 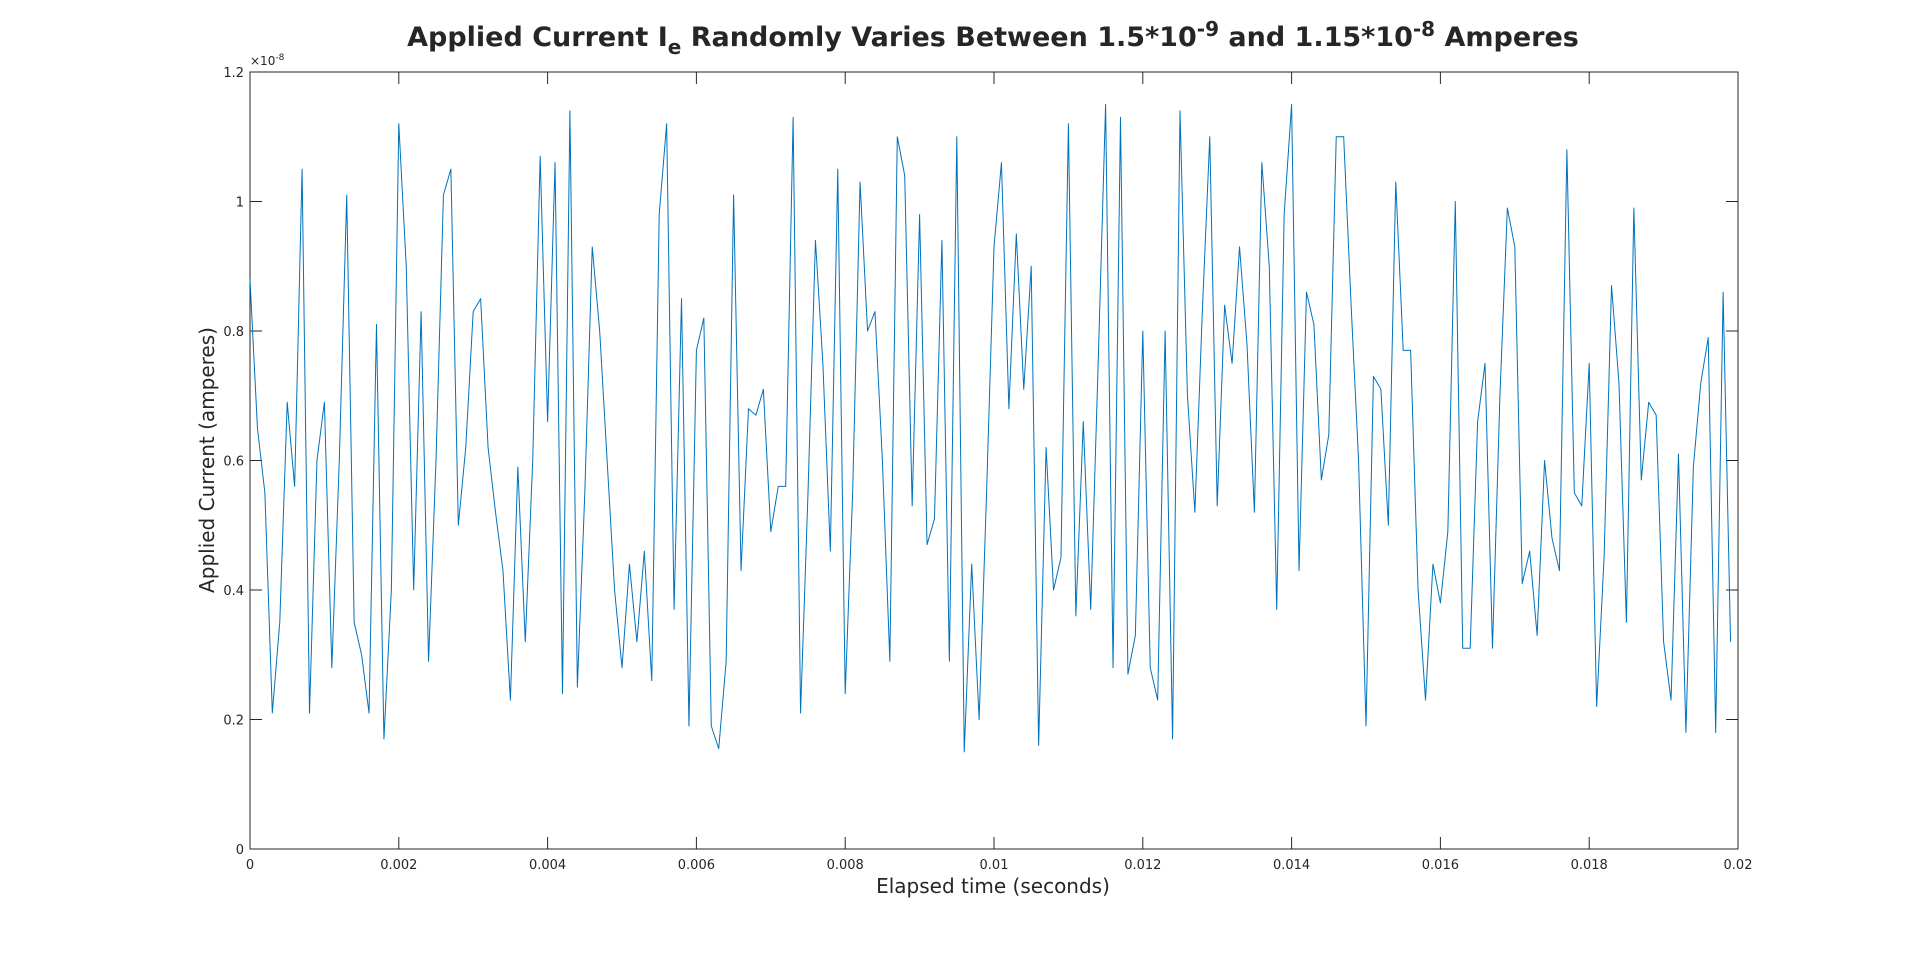 What do you see at coordinates (262, 61) in the screenshot?
I see `y-multiplier: ×10` at bounding box center [262, 61].